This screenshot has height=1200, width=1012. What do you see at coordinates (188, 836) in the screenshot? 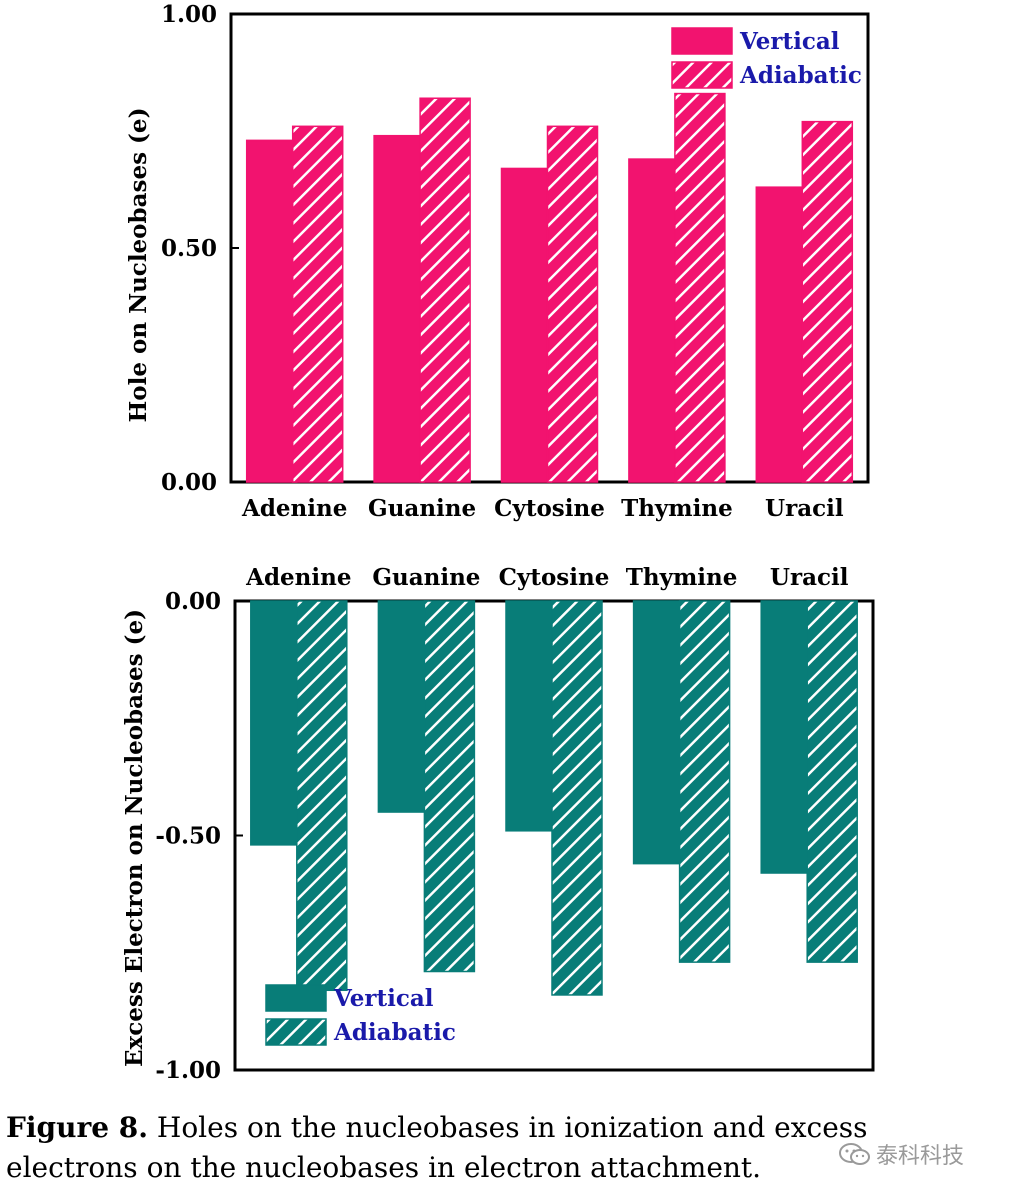
I see `bottom-ytick-label: -0.50` at bounding box center [188, 836].